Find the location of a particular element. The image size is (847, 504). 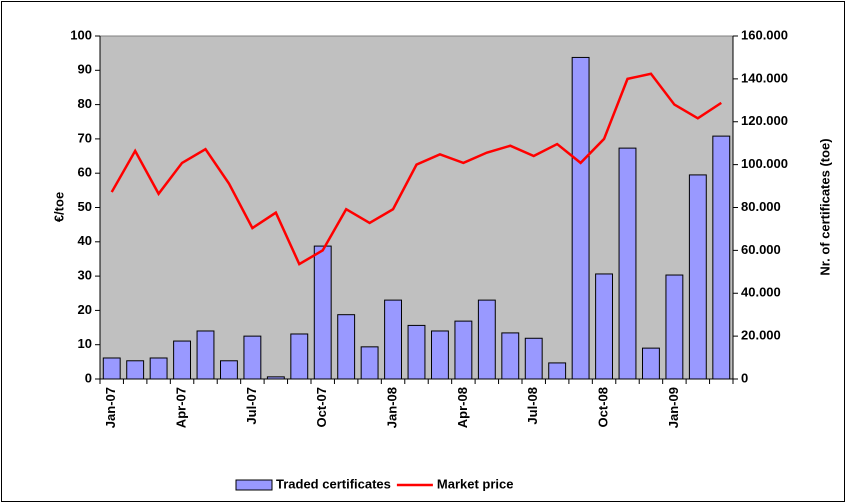

y2-axis-title: Nr. of certificates (toe) is located at coordinates (824, 206).